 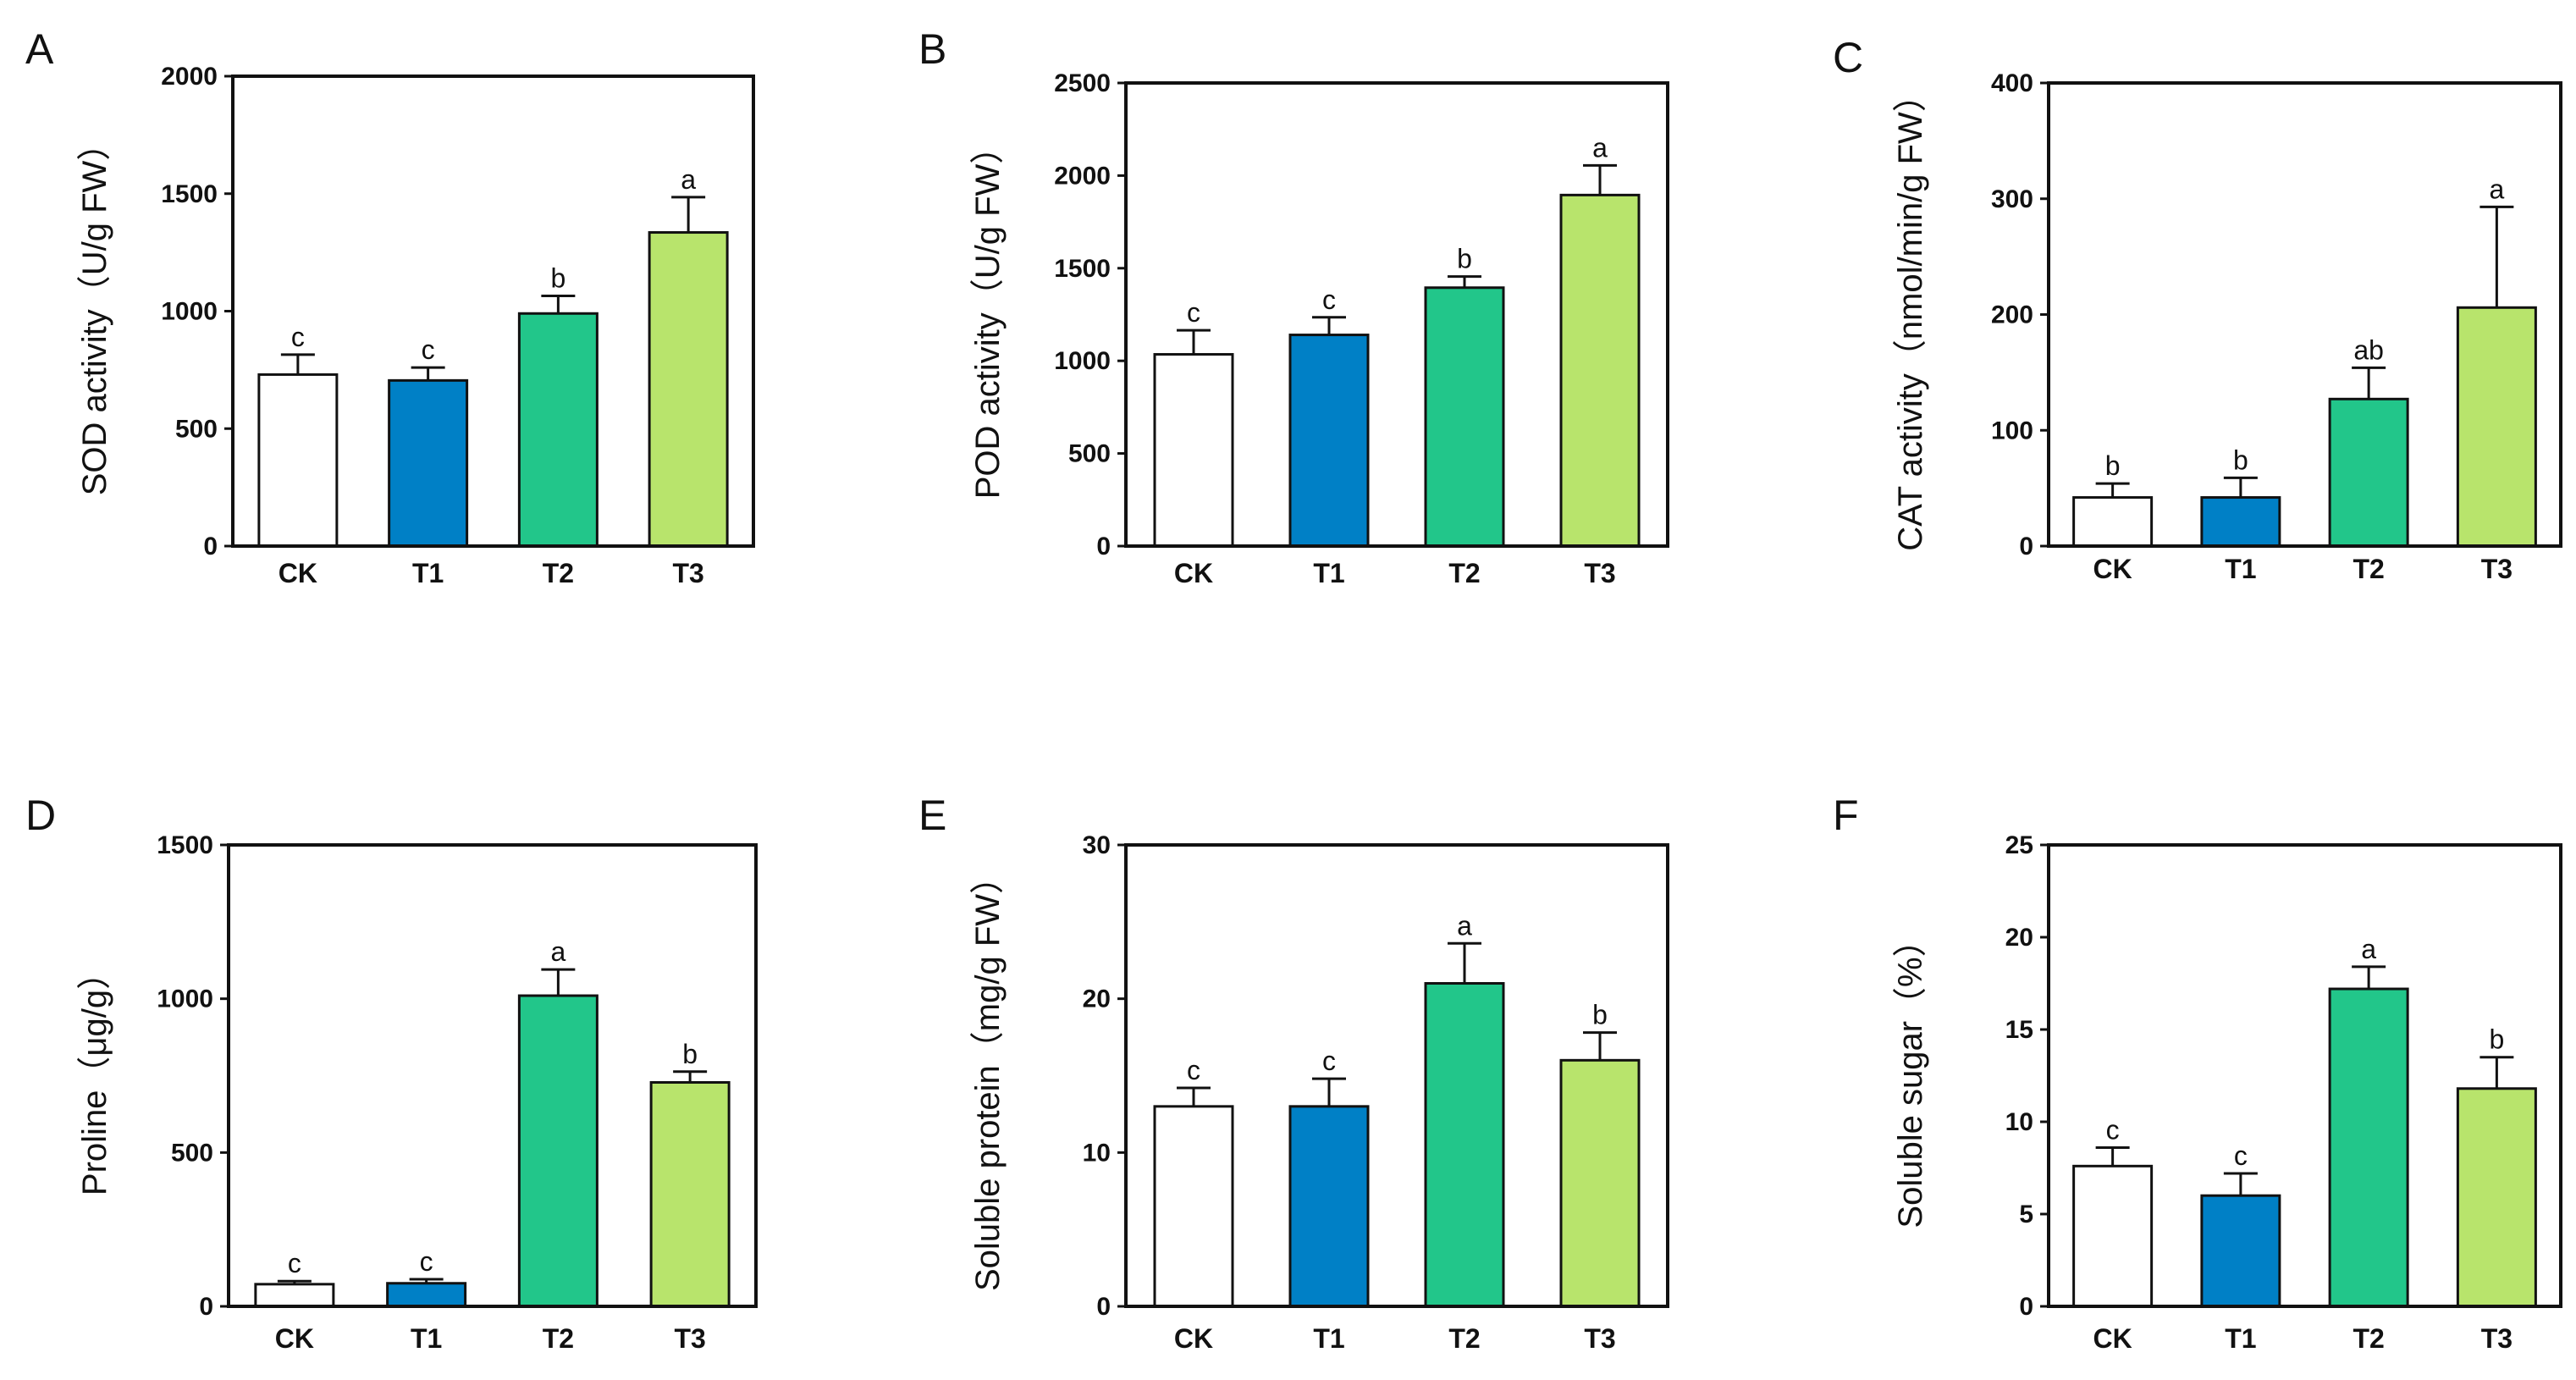 What do you see at coordinates (2012, 83) in the screenshot?
I see `y-tick-label: 400` at bounding box center [2012, 83].